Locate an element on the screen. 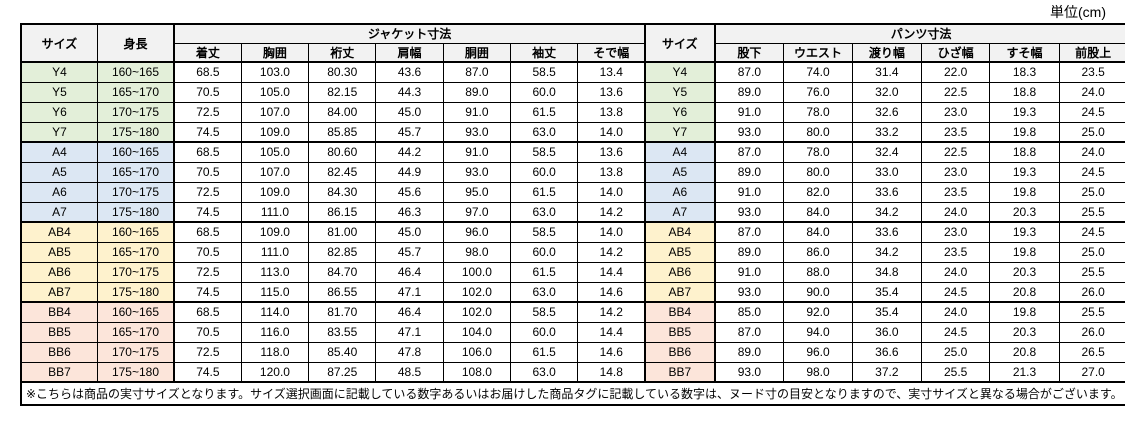 This screenshot has height=442, width=1125. header-jacket-col: 着丈 is located at coordinates (207, 52).